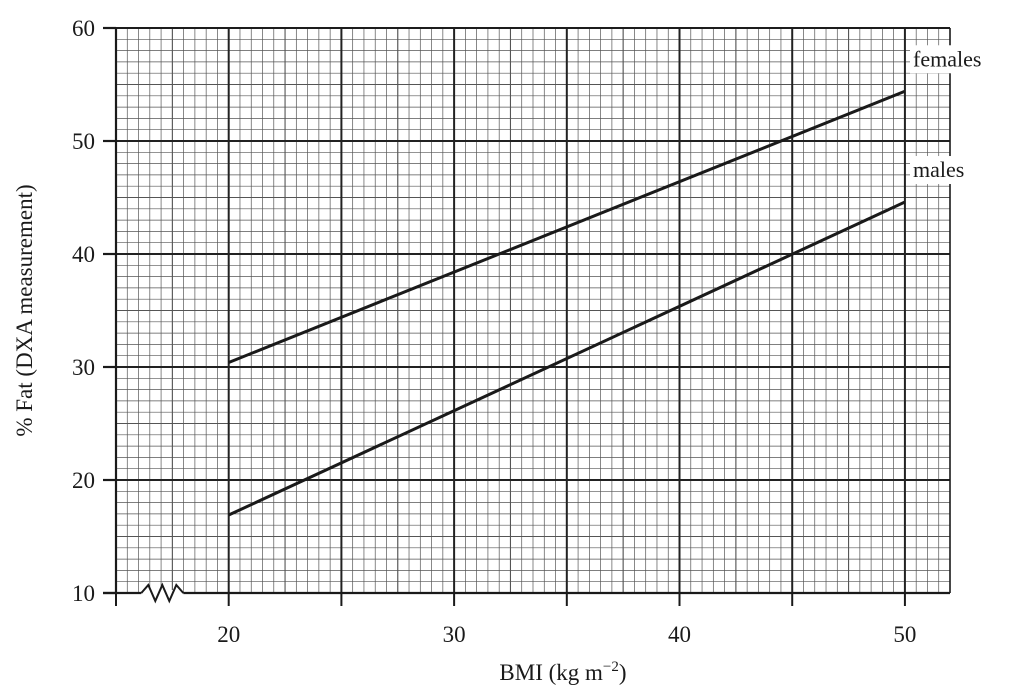 This screenshot has width=1011, height=686. Describe the element at coordinates (83, 28) in the screenshot. I see `y-tick-label: 60` at that location.